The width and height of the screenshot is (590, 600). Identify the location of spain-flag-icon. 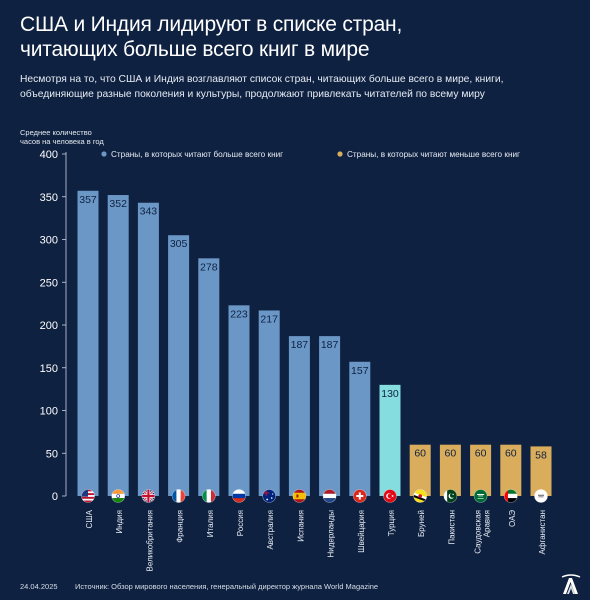
(299, 496).